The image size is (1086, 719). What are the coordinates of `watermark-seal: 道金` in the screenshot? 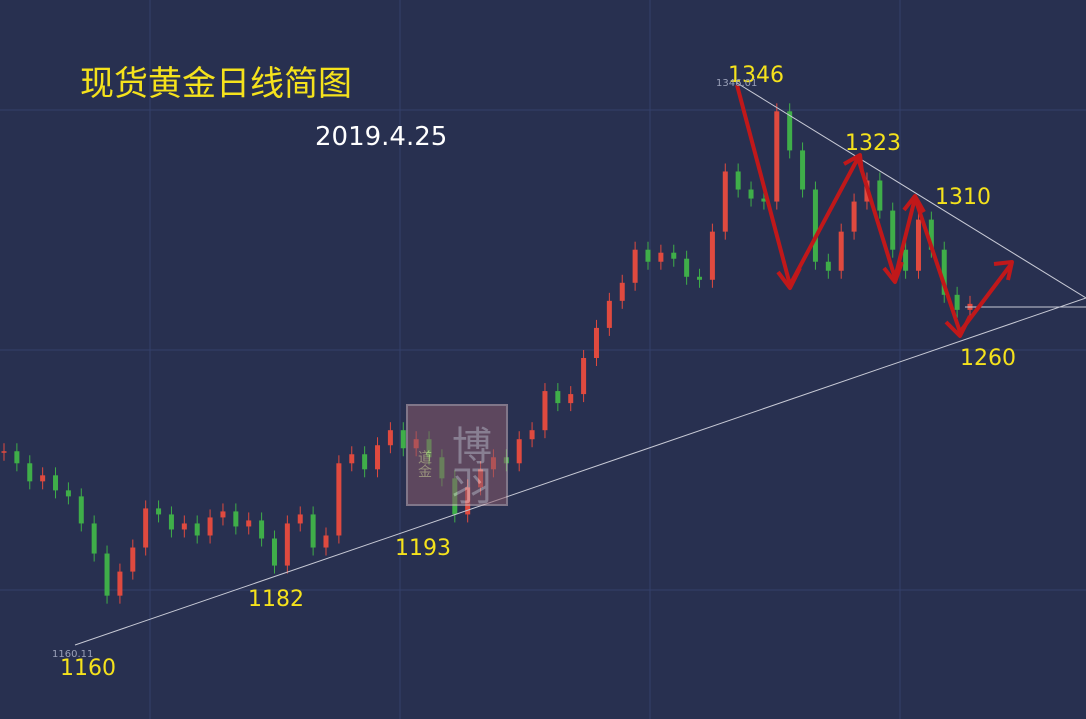 It's located at (424, 464).